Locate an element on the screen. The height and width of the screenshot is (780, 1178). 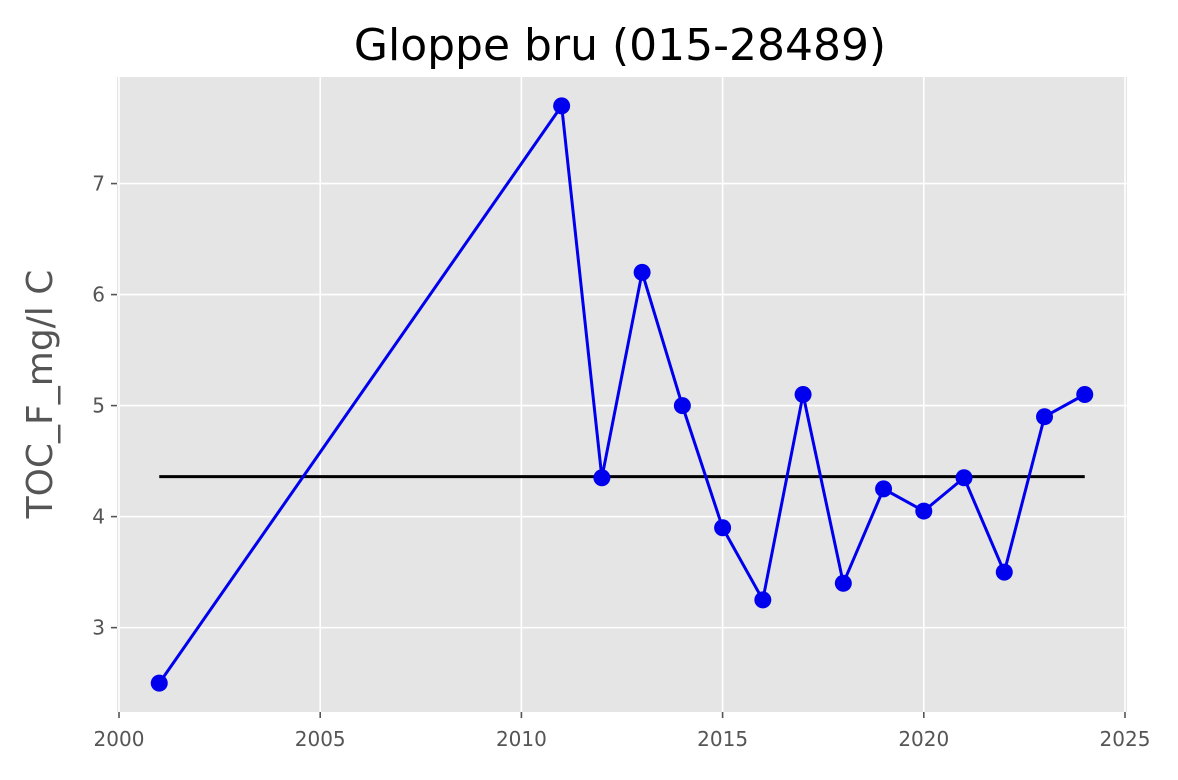
y-axis-label: TOC_F_mg/l C is located at coordinates (40, 395).